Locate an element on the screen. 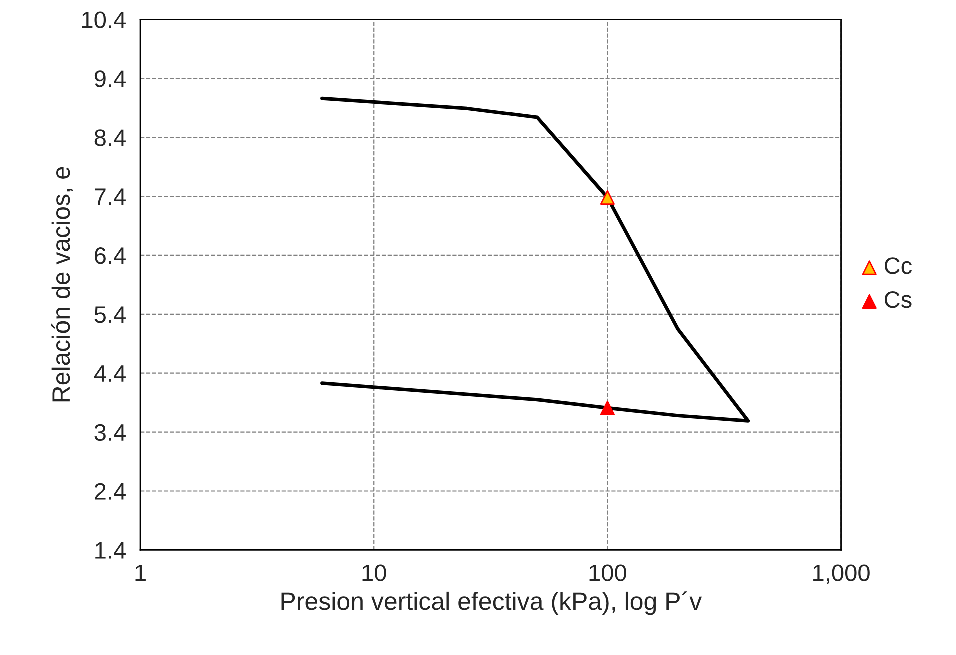  y-tick-label: 7.4 is located at coordinates (110, 197).